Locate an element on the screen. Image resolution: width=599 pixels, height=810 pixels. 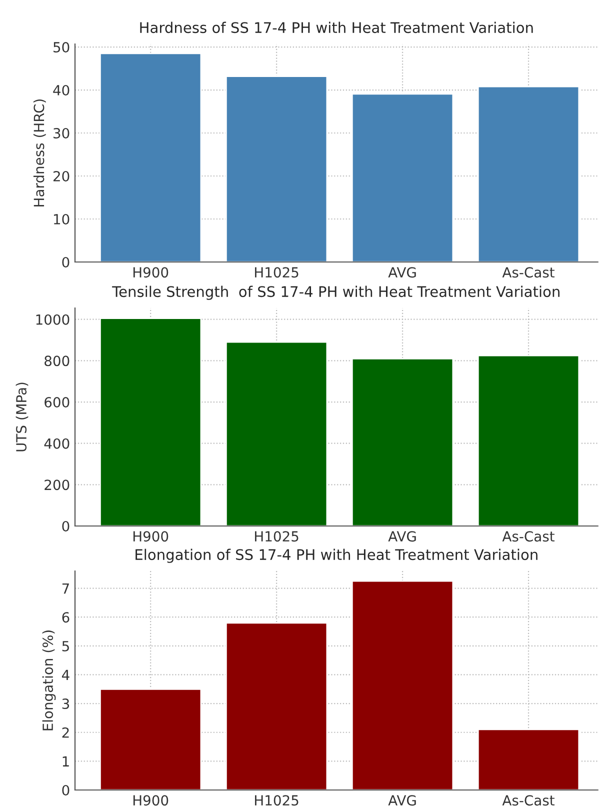
y-tick-label: 4 is located at coordinates (66, 675).